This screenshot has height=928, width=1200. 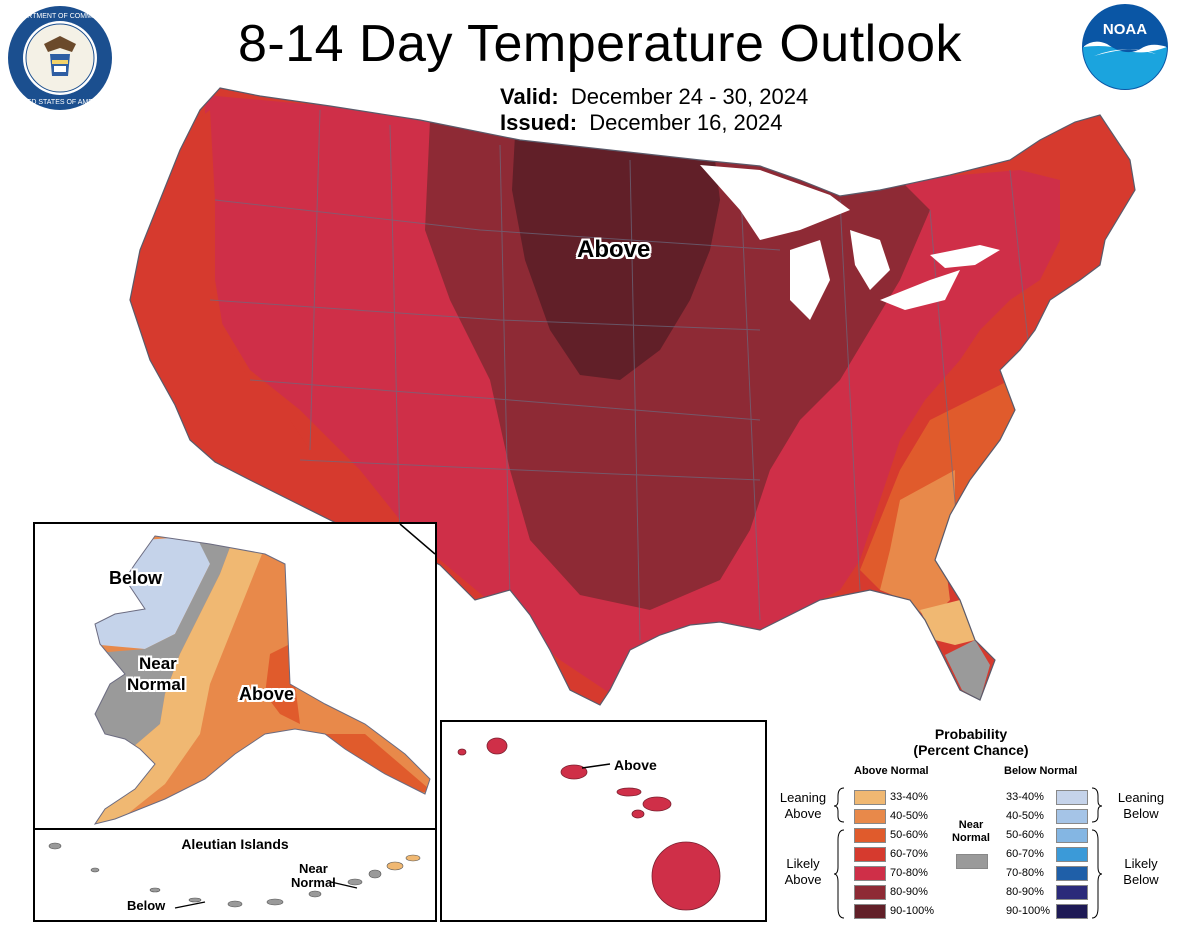 I want to click on legend-range-below-2: 50-60%, so click(x=1025, y=835).